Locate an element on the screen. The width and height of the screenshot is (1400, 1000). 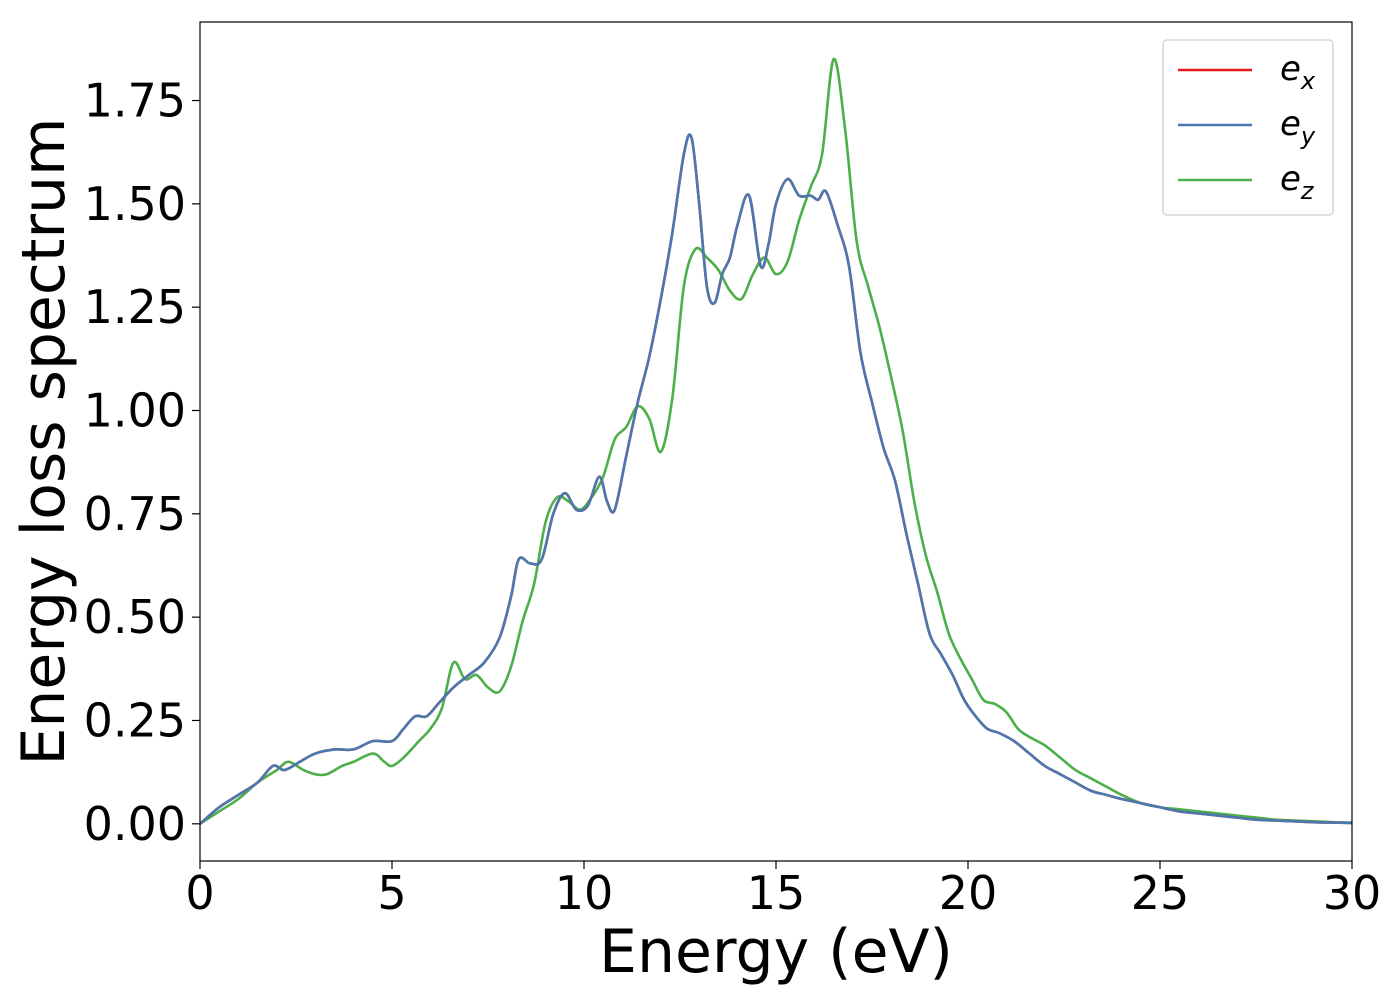
x-tick-label: 30 is located at coordinates (1352, 893).